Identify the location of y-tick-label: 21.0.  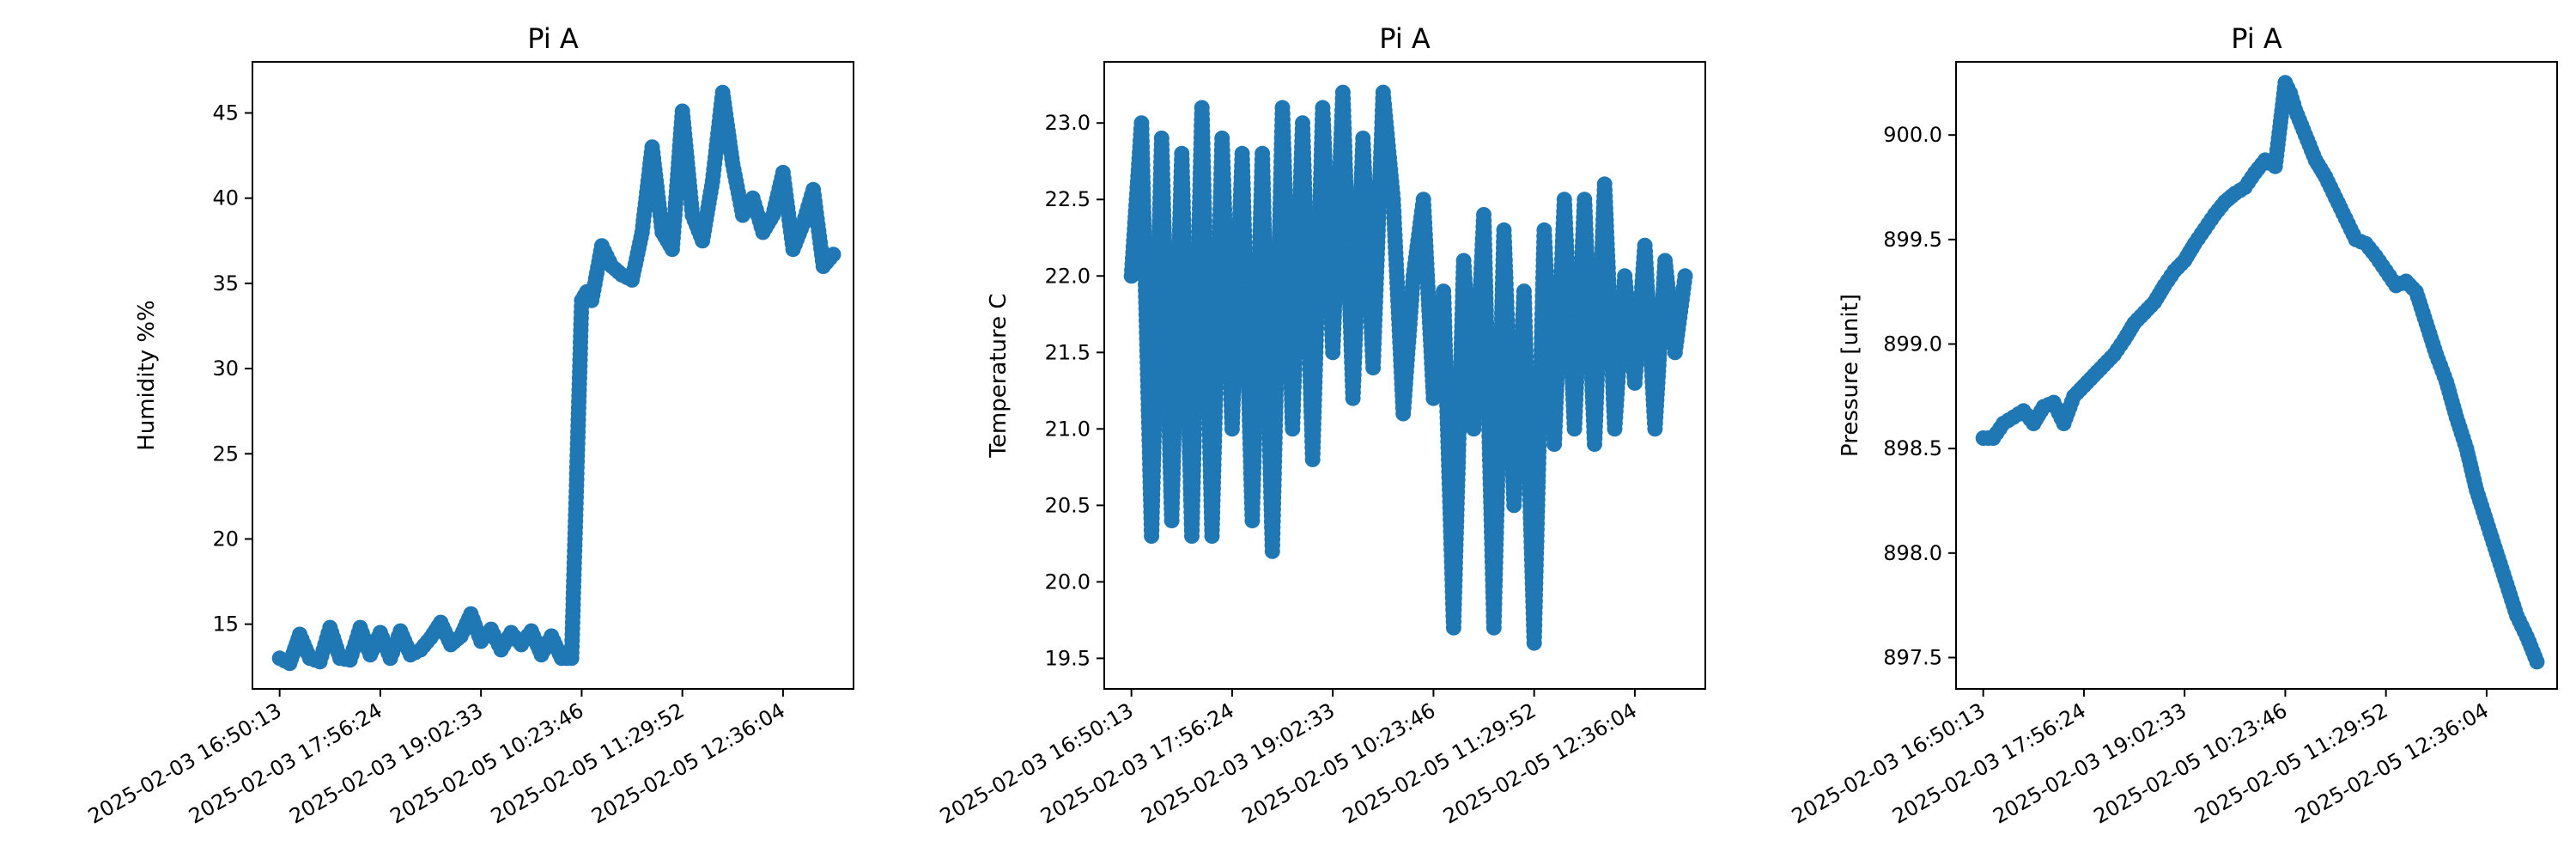
(1068, 429).